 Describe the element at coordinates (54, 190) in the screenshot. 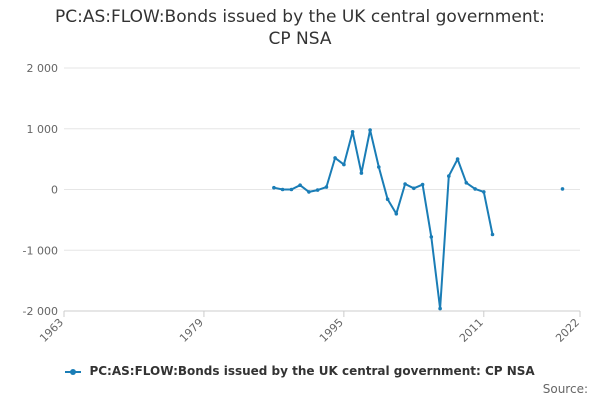

I see `y-tick-label: 0` at that location.